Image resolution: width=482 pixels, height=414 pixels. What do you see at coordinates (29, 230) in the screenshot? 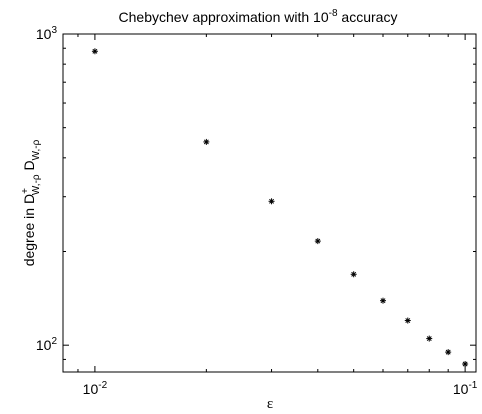
I see `ylabel-prefix: degree in D` at bounding box center [29, 230].